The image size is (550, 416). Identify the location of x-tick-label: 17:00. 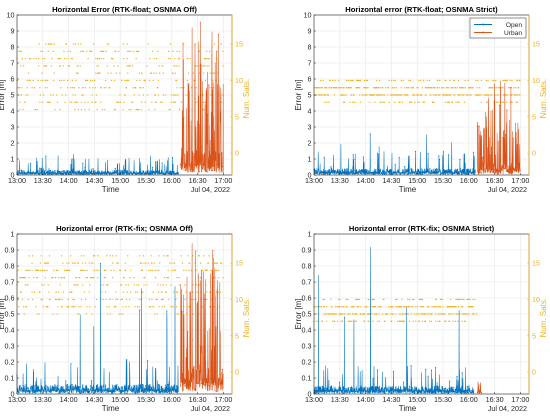
(520, 180).